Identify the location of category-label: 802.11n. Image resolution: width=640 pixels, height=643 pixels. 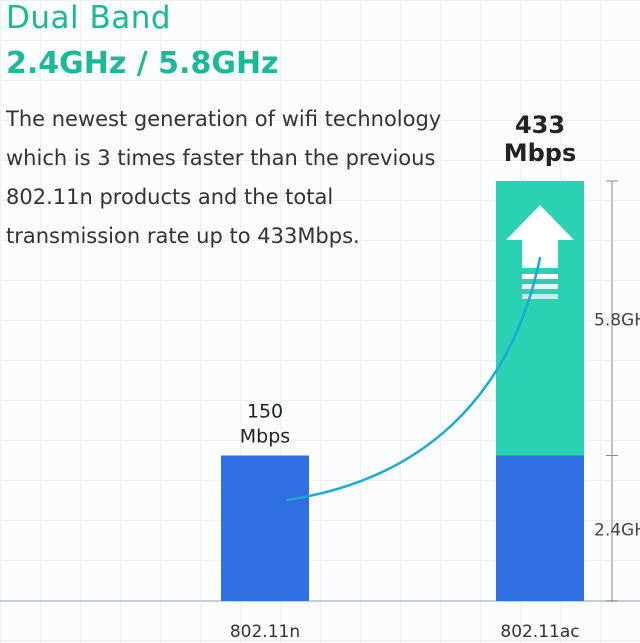
(265, 632).